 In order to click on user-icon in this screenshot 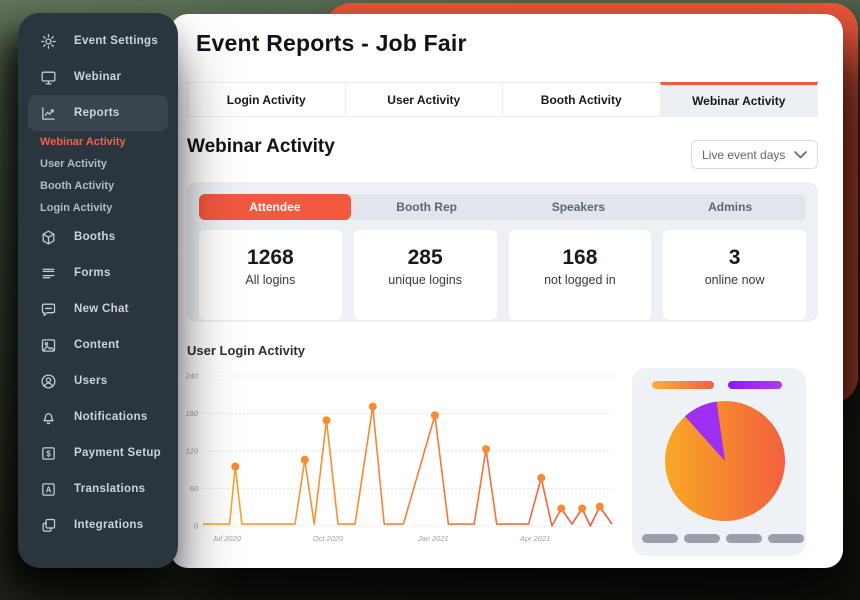, I will do `click(48, 381)`.